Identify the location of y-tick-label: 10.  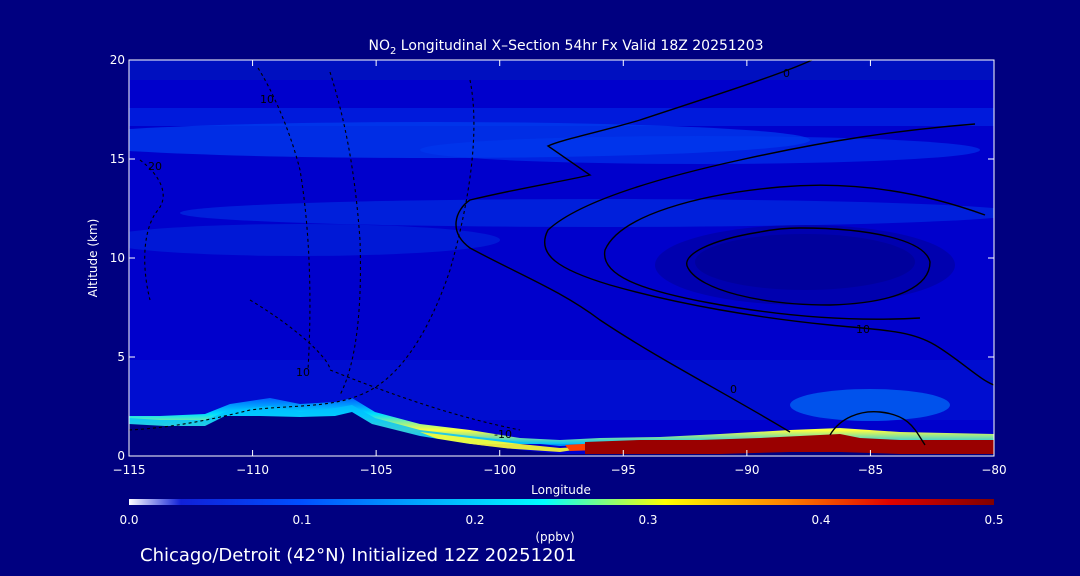
(117, 258).